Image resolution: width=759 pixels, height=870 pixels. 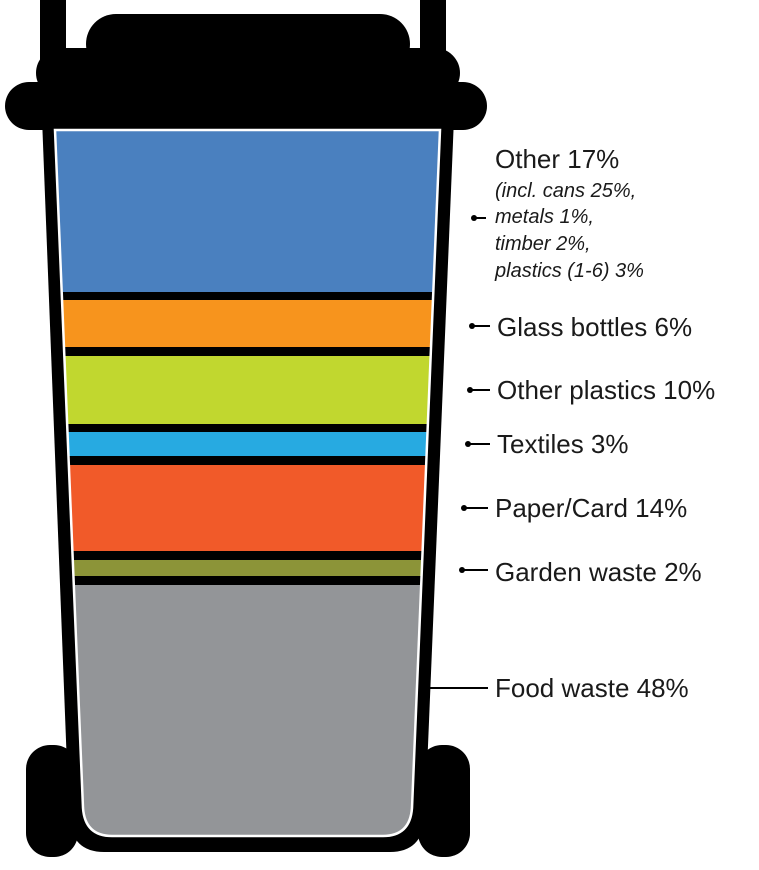 I want to click on label: Textiles 3%, so click(x=563, y=444).